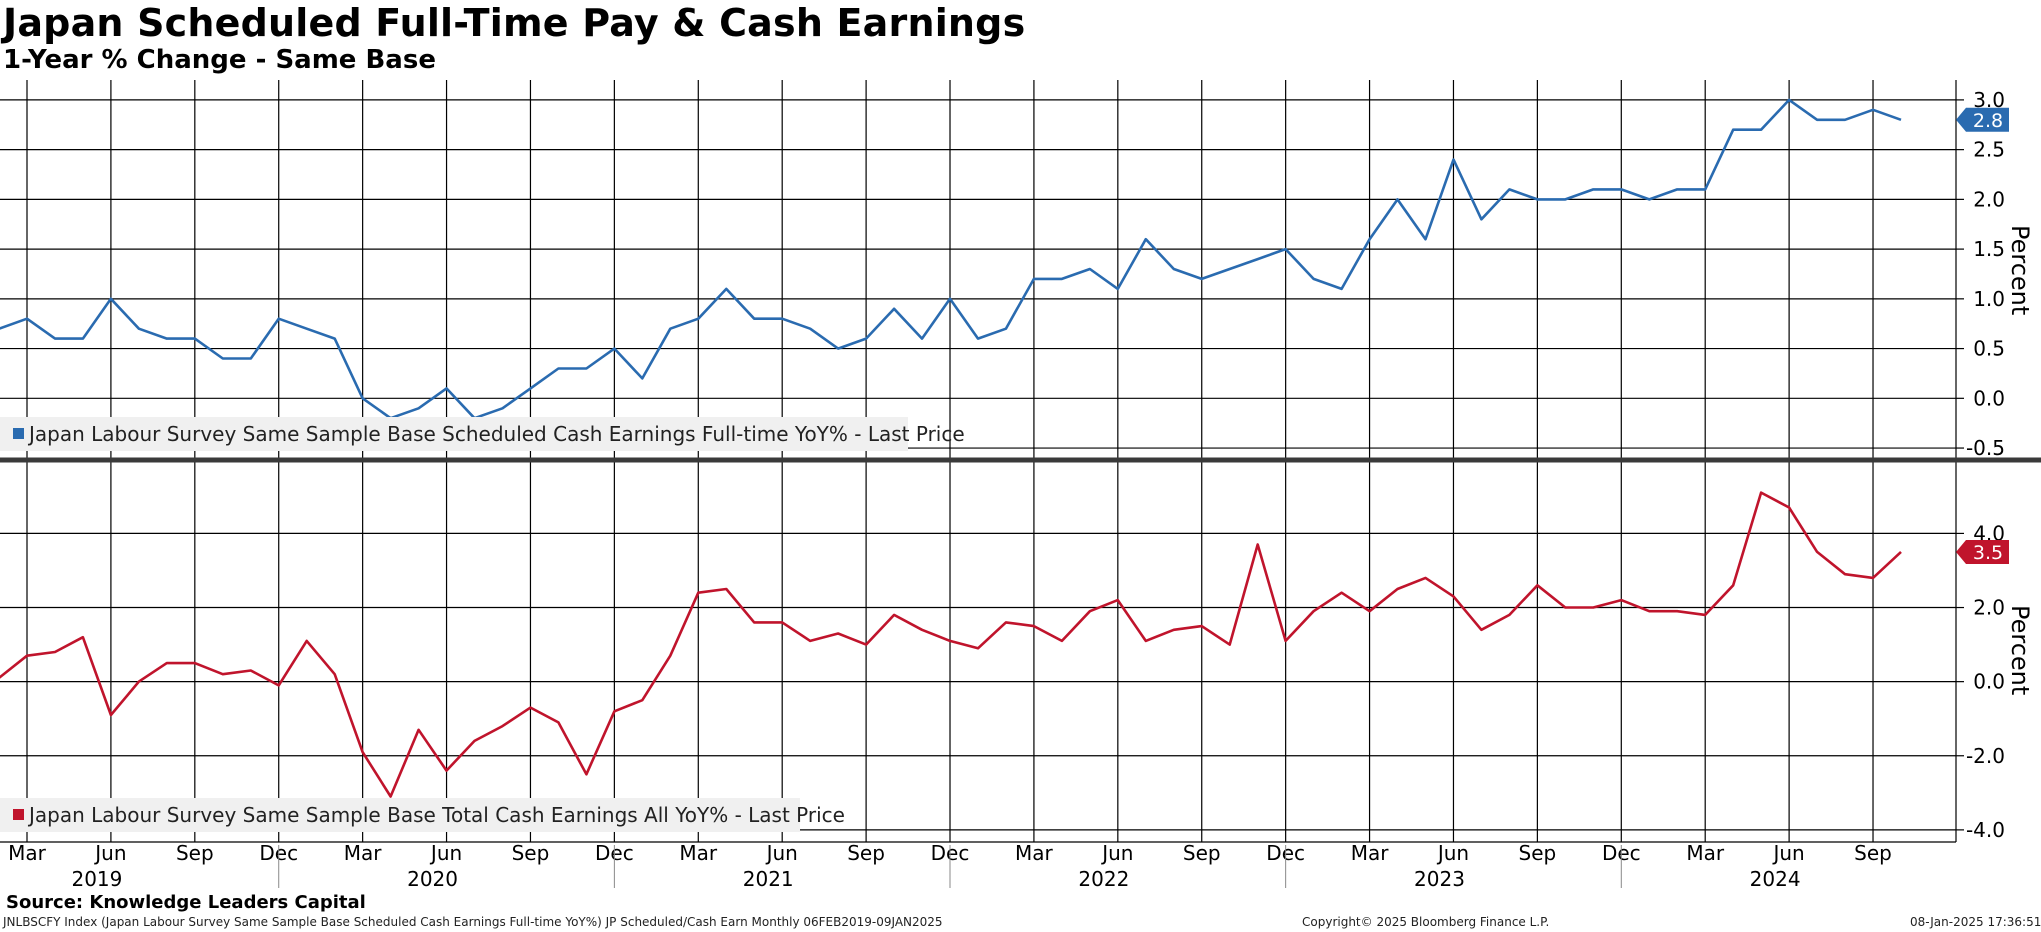 The image size is (2041, 932). Describe the element at coordinates (1985, 448) in the screenshot. I see `y-tick-label: -0.5` at that location.